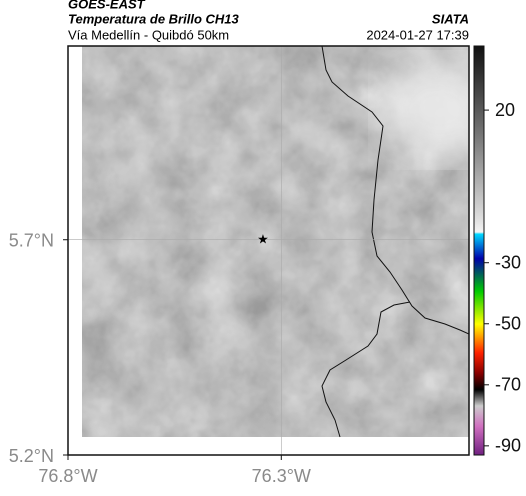  Describe the element at coordinates (508, 446) in the screenshot. I see `colorbar-tick-label: -90` at that location.